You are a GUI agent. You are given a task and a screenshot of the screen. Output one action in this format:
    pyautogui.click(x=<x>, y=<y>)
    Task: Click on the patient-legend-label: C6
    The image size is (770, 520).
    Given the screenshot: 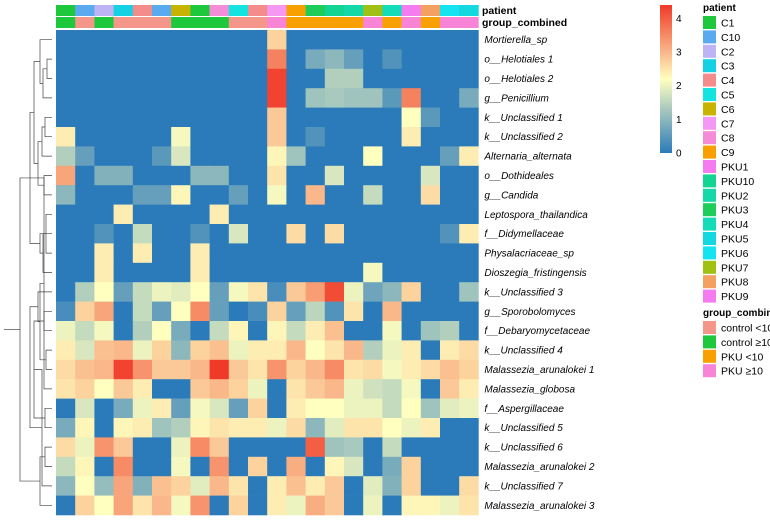 What is the action you would take?
    pyautogui.click(x=728, y=110)
    